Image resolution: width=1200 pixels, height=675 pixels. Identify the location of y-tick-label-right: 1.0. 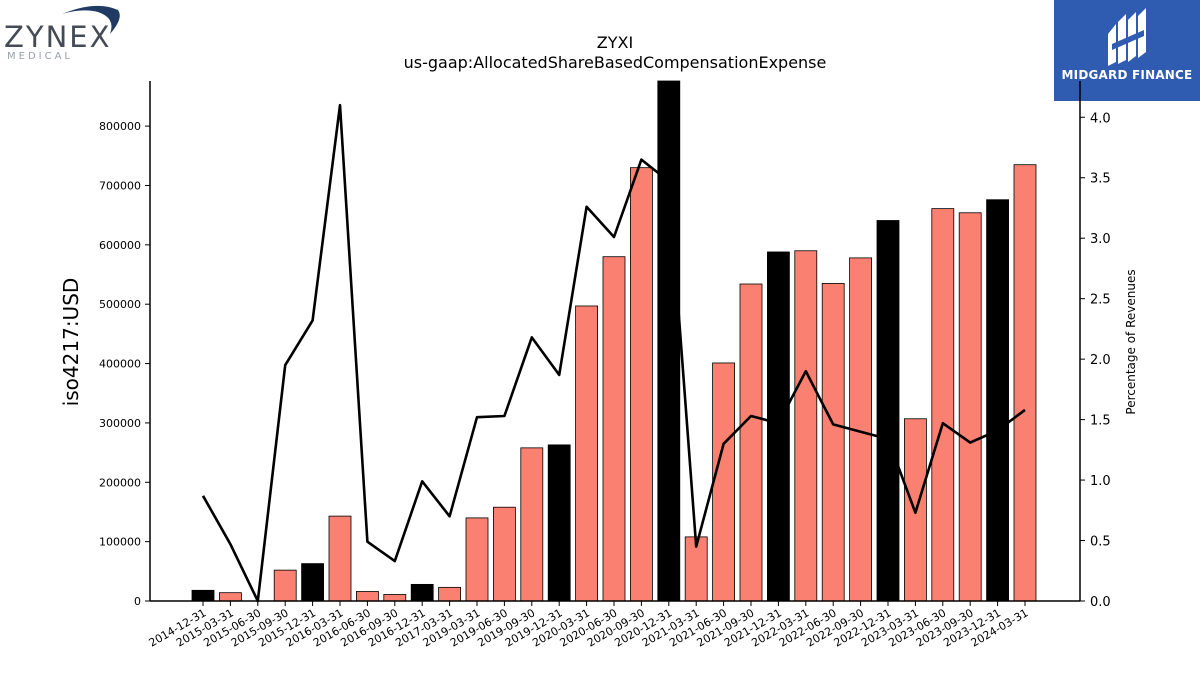
(1100, 481).